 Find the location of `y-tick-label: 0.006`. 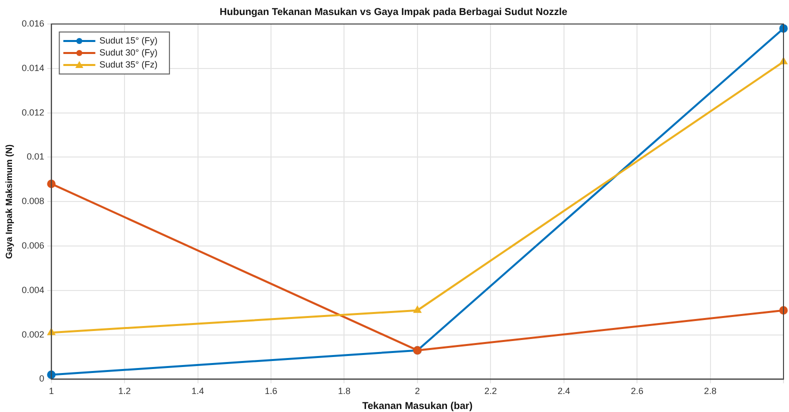

y-tick-label: 0.006 is located at coordinates (33, 245).